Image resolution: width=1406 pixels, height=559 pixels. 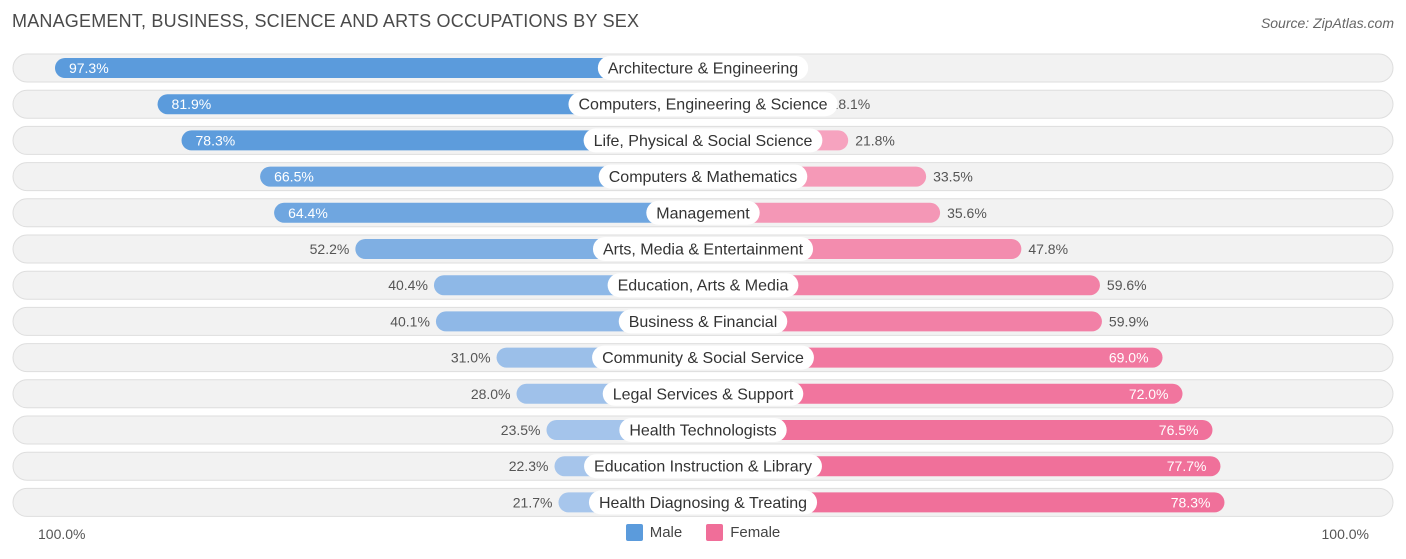 I want to click on male-value-label: 81.9%, so click(x=192, y=104).